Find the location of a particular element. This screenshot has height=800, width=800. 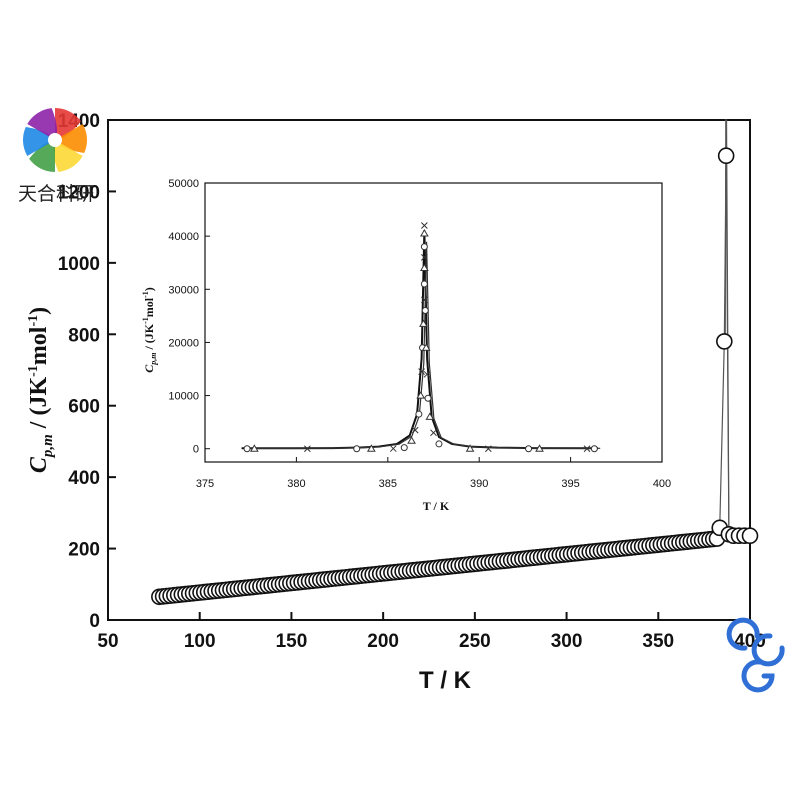

scg-logo-icon is located at coordinates (755, 655).